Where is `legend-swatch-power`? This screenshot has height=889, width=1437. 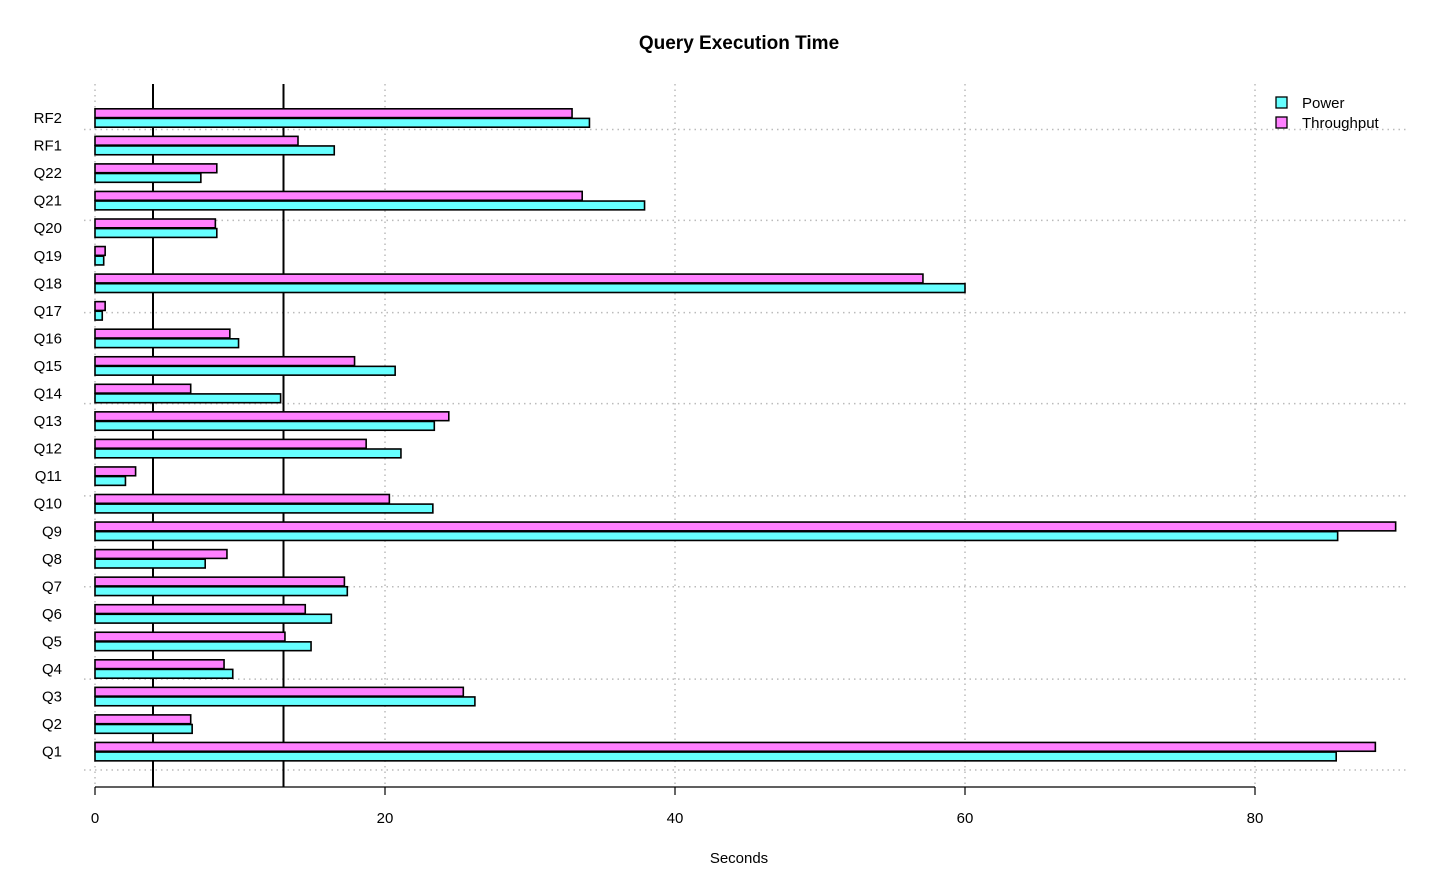
legend-swatch-power is located at coordinates (1281, 102).